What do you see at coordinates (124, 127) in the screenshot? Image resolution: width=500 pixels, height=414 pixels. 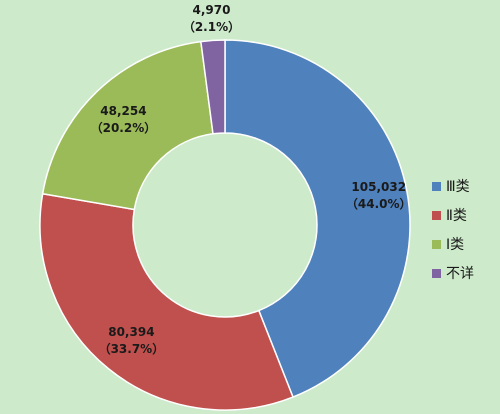 I see `slice-percent-label-2: （20.2%）` at bounding box center [124, 127].